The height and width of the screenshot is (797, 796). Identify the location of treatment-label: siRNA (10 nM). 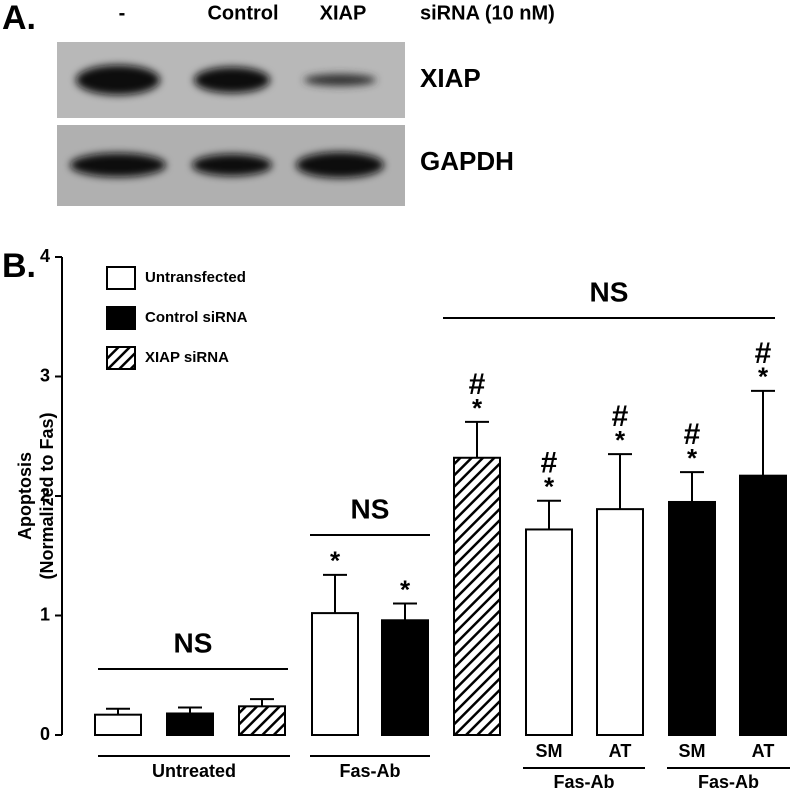
(487, 13).